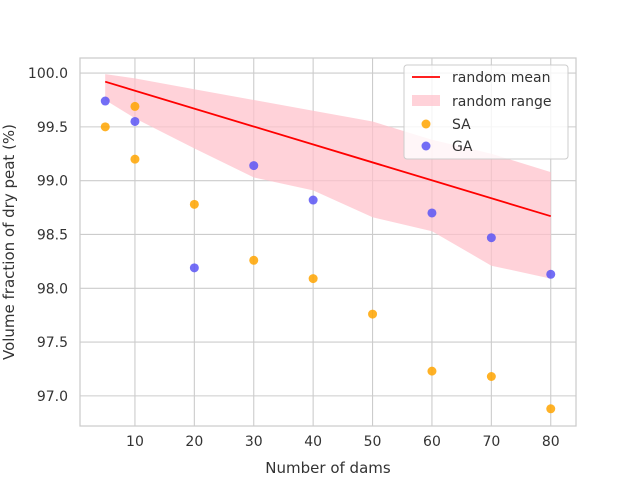 Image resolution: width=640 pixels, height=484 pixels. Describe the element at coordinates (426, 146) in the screenshot. I see `legend-swatch-ga` at that location.